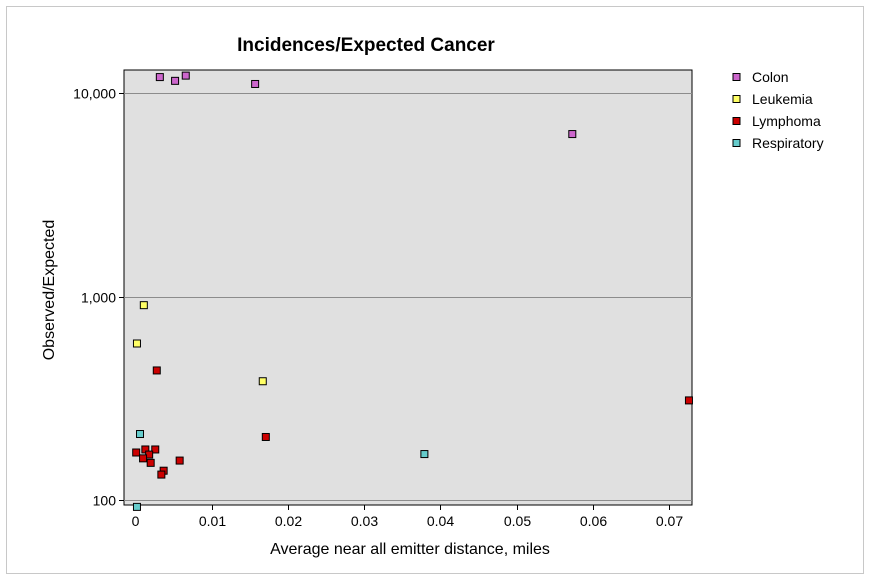 The width and height of the screenshot is (870, 585). Describe the element at coordinates (786, 121) in the screenshot. I see `legend-label-lymphoma: Lymphoma` at that location.